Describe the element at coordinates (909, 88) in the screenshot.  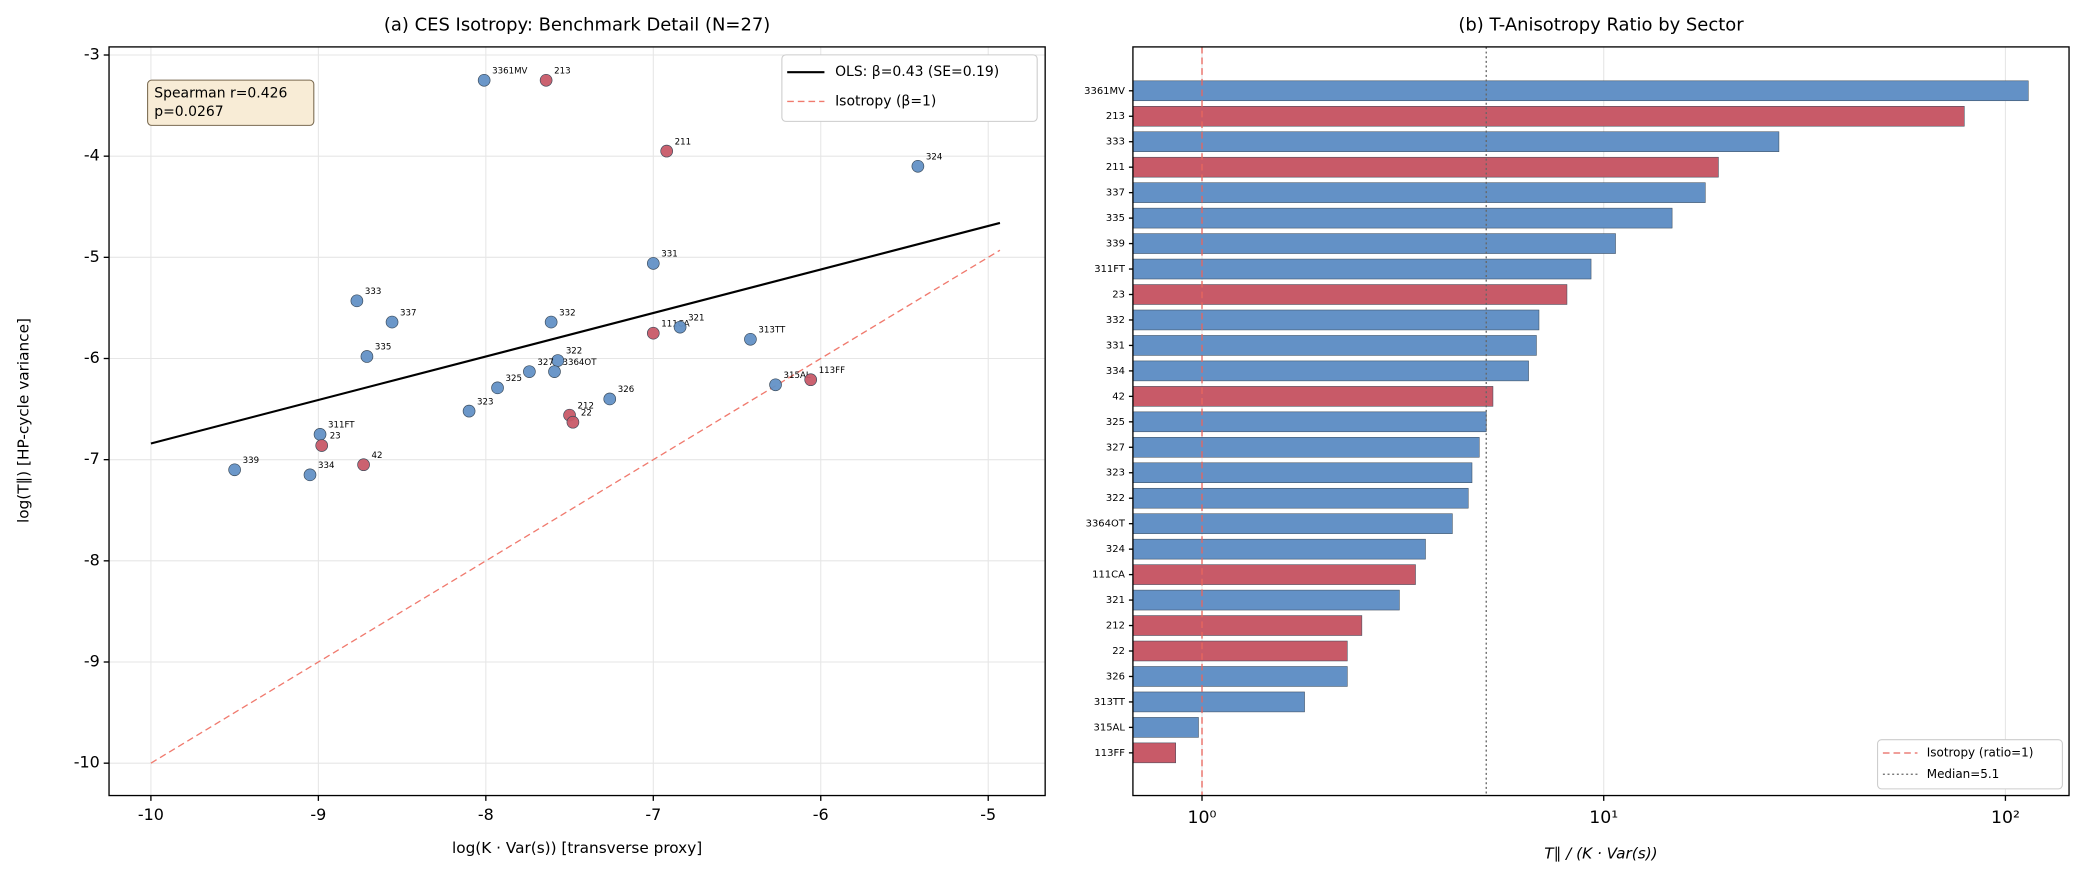
I see `legend-box` at that location.